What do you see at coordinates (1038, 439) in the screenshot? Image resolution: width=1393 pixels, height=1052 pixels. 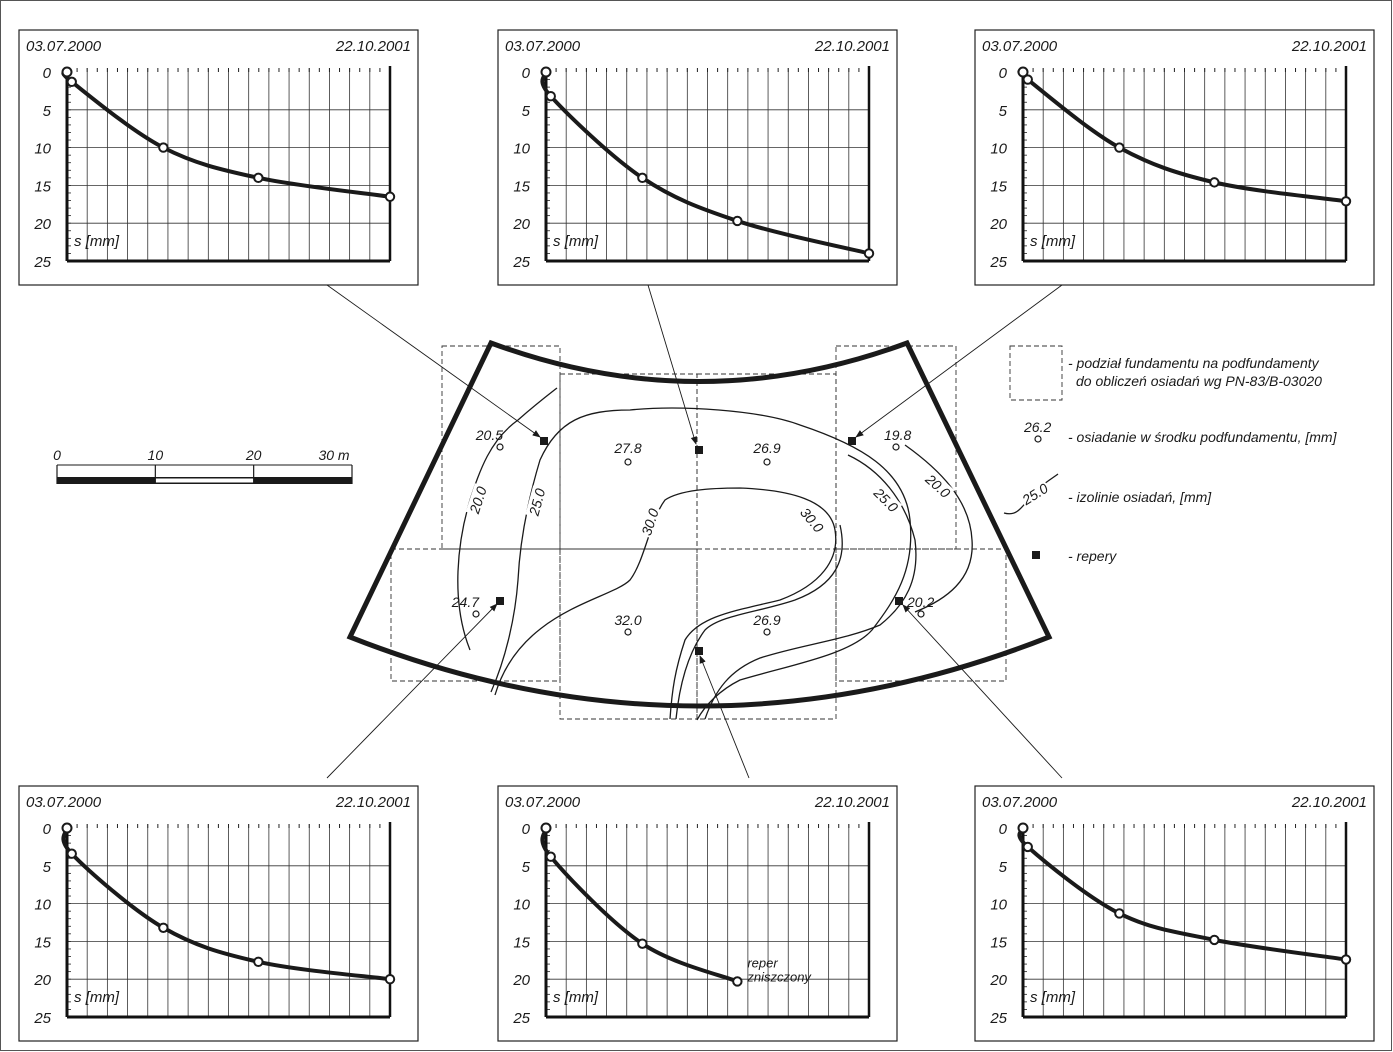 I see `legend-point-sample` at bounding box center [1038, 439].